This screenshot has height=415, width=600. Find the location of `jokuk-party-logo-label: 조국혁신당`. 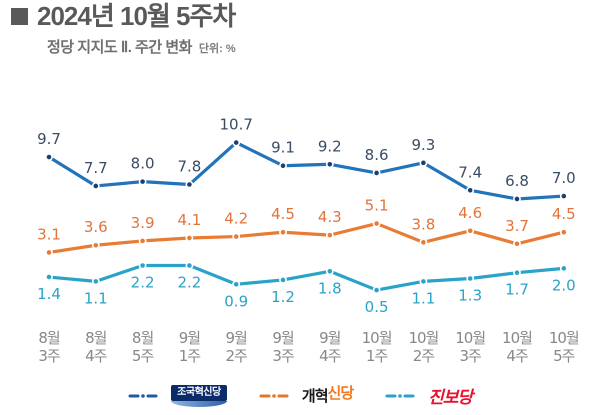

jokuk-party-logo-label: 조국혁신당 is located at coordinates (198, 392).